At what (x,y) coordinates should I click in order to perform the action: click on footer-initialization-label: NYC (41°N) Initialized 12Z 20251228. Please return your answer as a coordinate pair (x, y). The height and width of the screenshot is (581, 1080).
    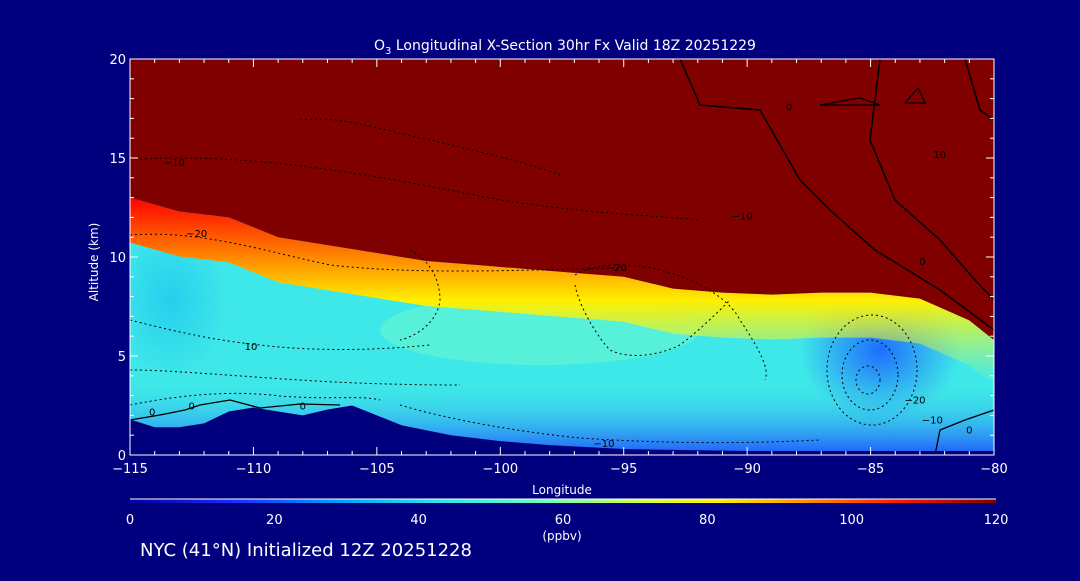
    Looking at the image, I should click on (306, 550).